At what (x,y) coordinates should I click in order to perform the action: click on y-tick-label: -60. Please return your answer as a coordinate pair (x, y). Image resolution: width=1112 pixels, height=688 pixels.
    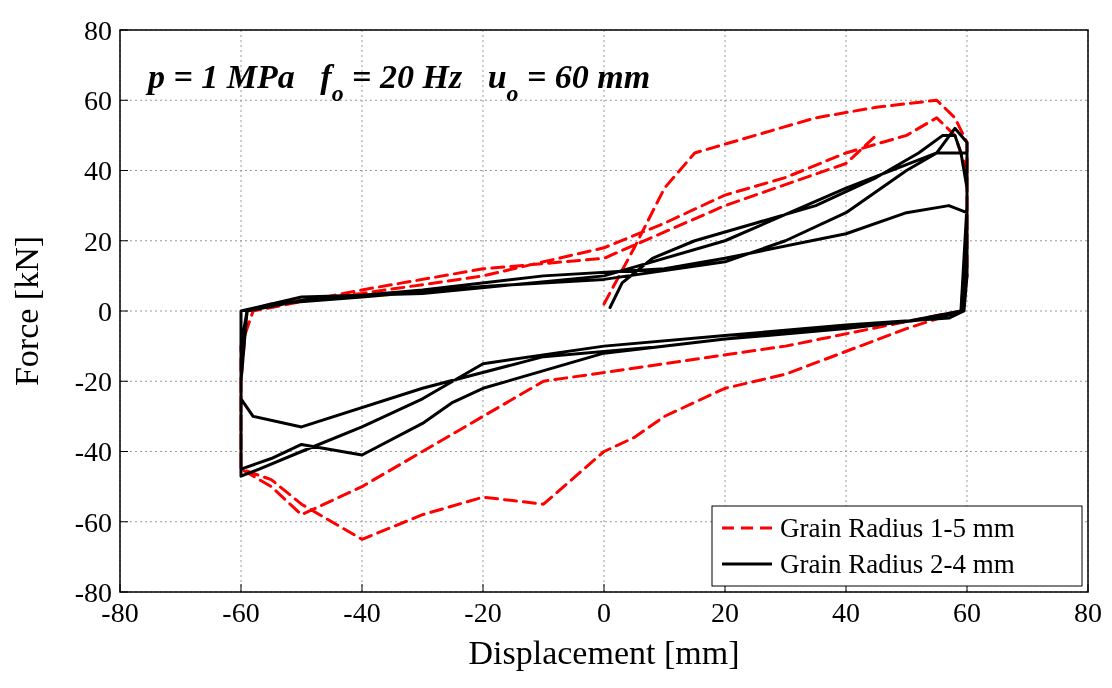
    Looking at the image, I should click on (93, 522).